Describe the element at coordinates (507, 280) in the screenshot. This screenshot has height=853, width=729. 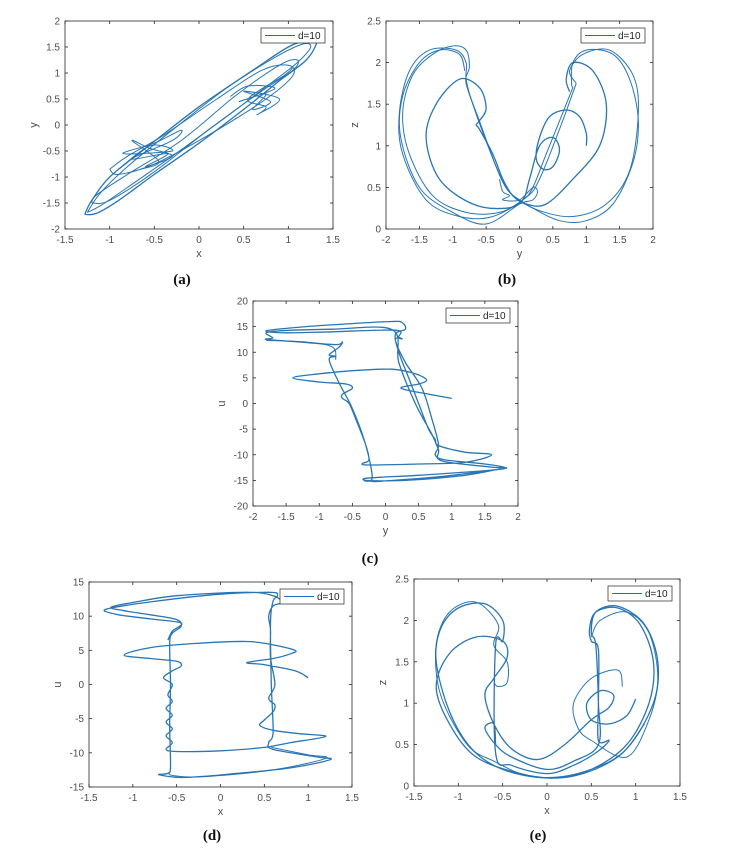
I see `panel-label-b: (b)` at that location.